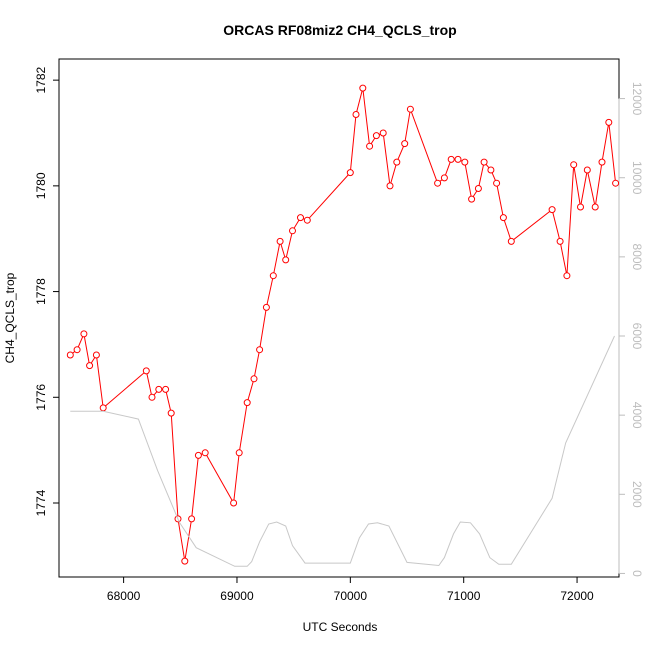 This screenshot has width=650, height=650. What do you see at coordinates (41, 79) in the screenshot?
I see `y-tick-label-4: 1782` at bounding box center [41, 79].